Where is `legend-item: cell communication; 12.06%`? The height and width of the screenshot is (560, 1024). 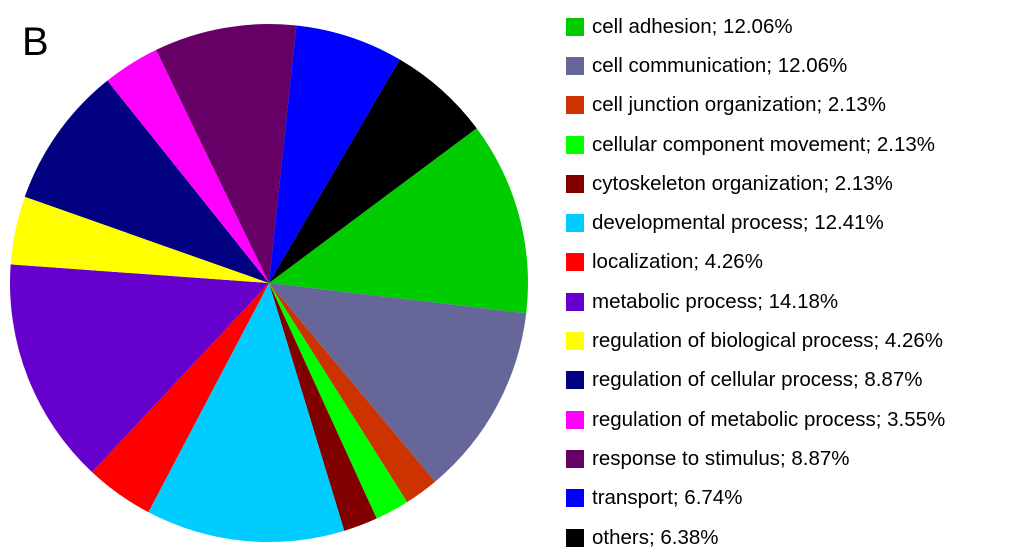
legend-item: cell communication; 12.06% is located at coordinates (755, 65).